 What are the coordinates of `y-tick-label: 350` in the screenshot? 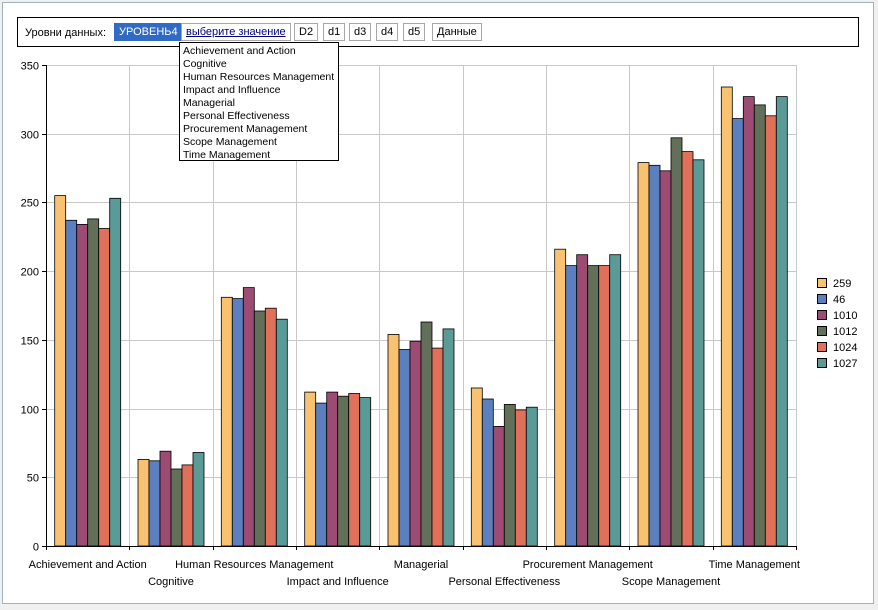 It's located at (30, 67).